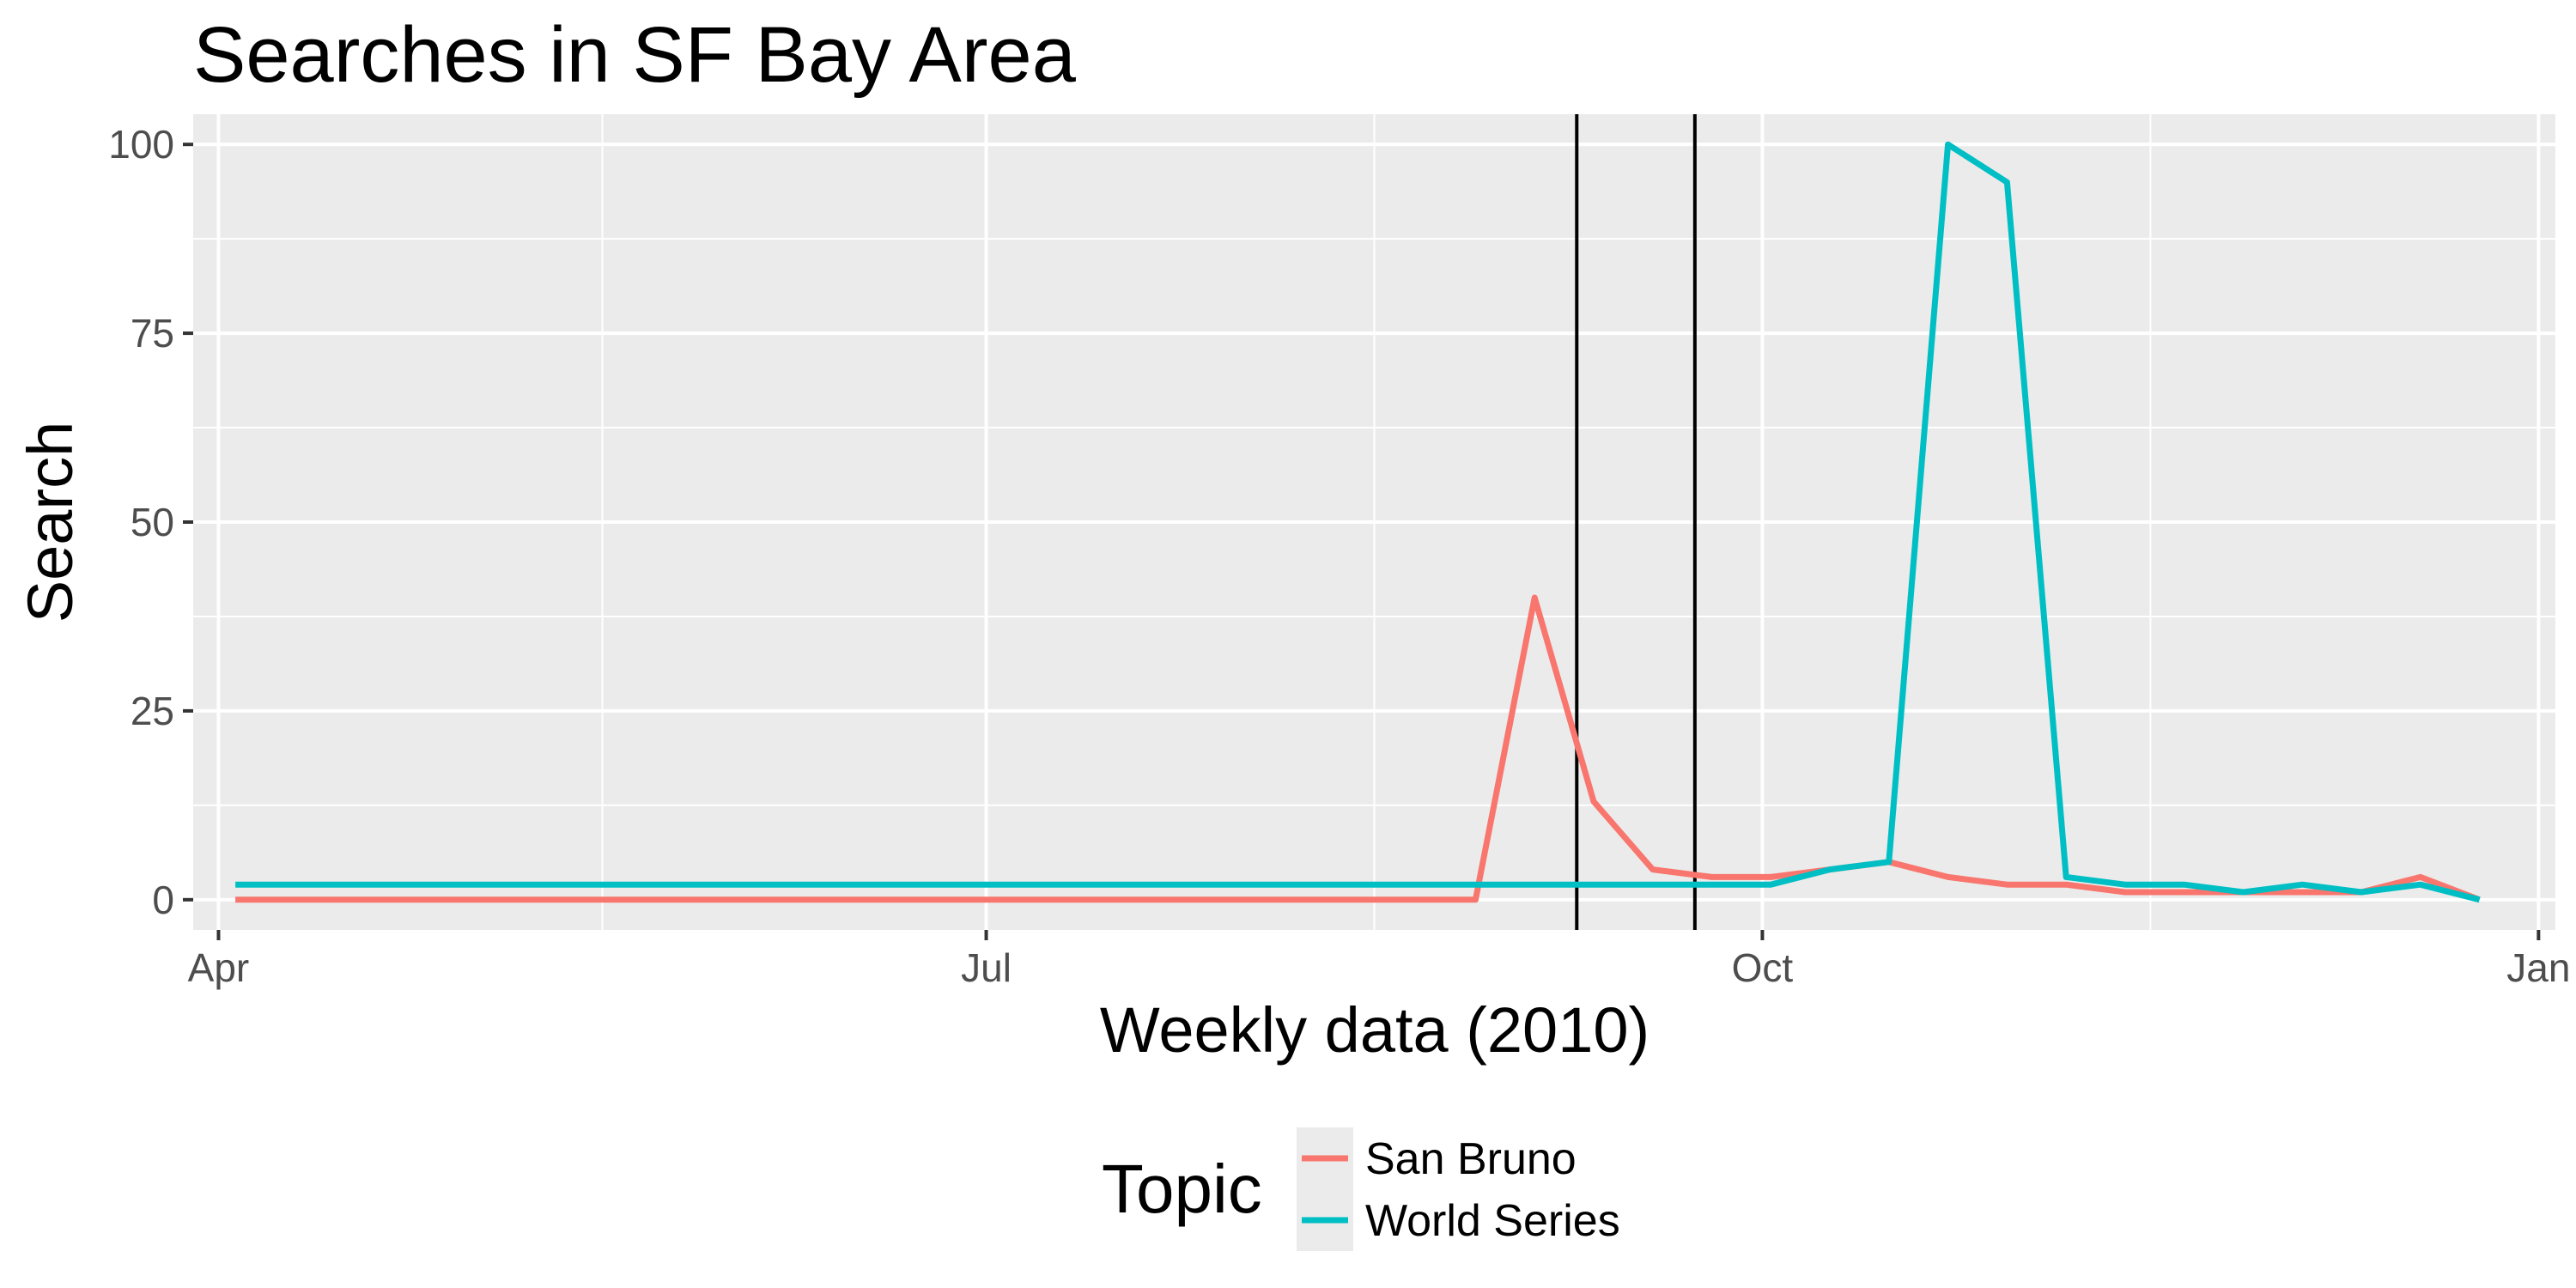 The height and width of the screenshot is (1288, 2576). I want to click on legend: Topic San Bruno World Series, so click(1361, 1189).